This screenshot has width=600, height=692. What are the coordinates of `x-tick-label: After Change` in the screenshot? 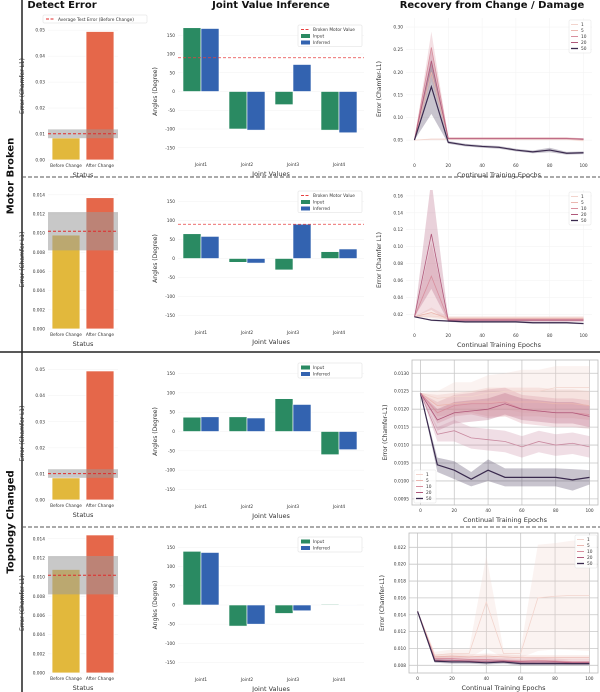 It's located at (100, 679).